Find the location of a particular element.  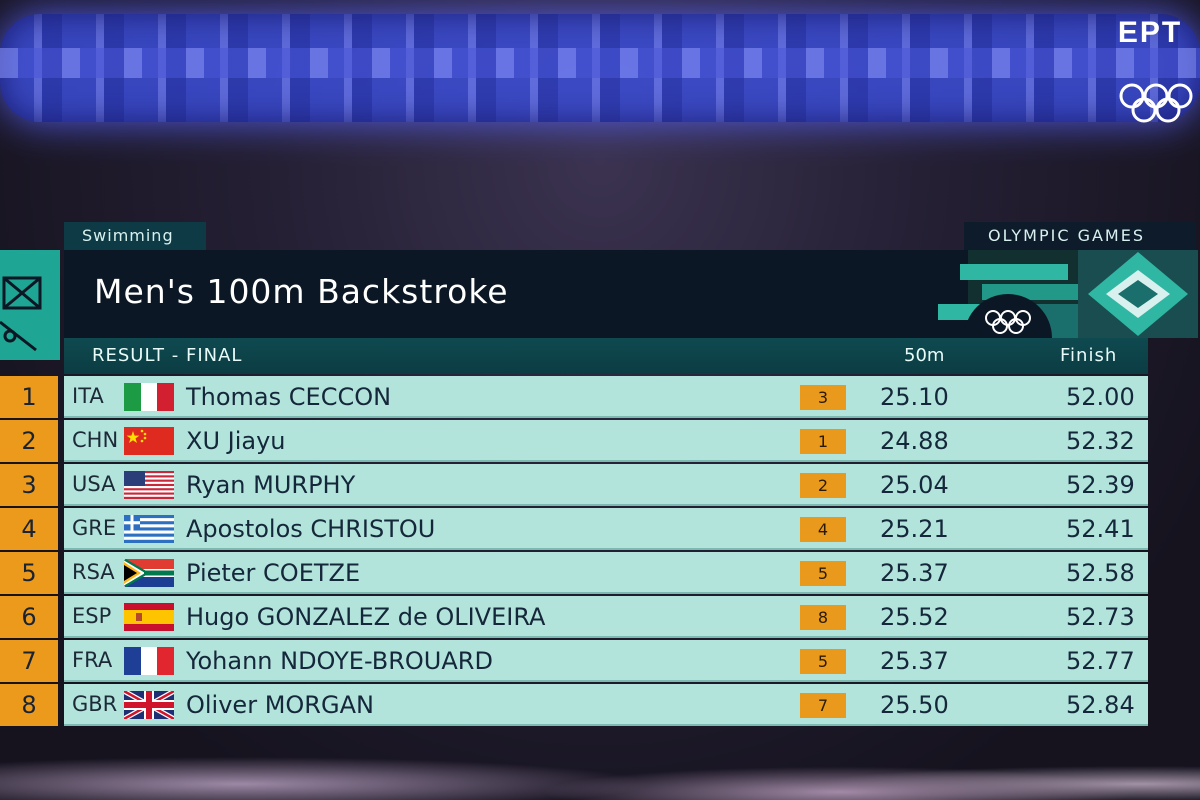

country-code: ESP is located at coordinates (92, 616).